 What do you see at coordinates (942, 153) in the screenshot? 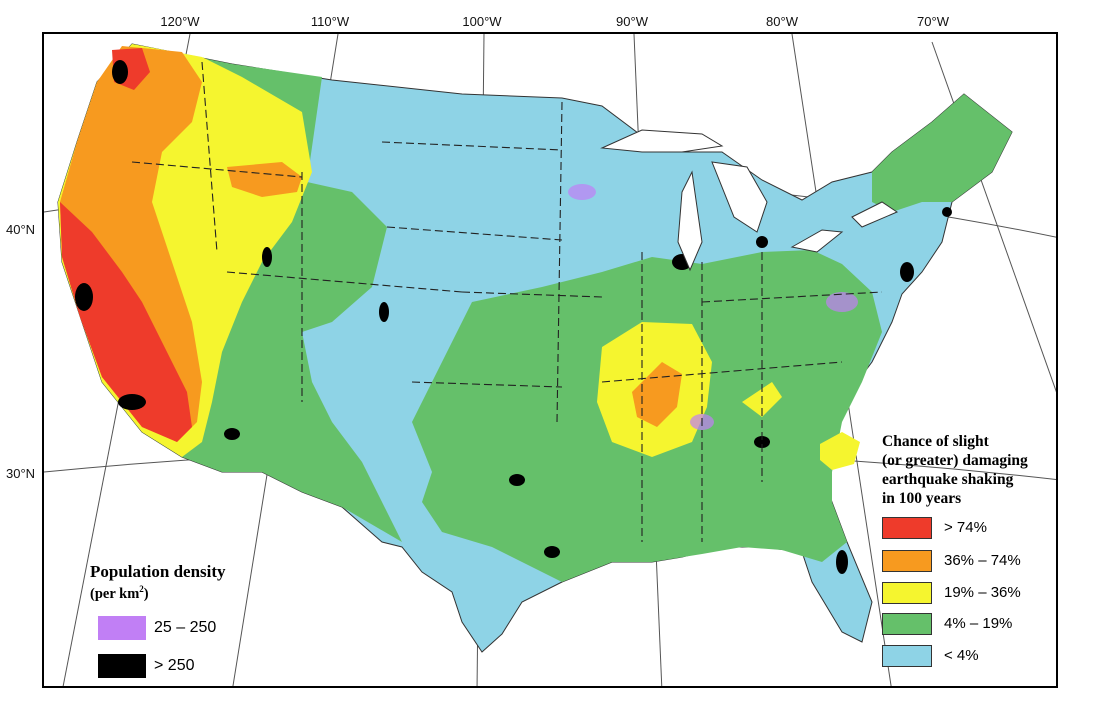
I see `zone-4-19-northeast` at bounding box center [942, 153].